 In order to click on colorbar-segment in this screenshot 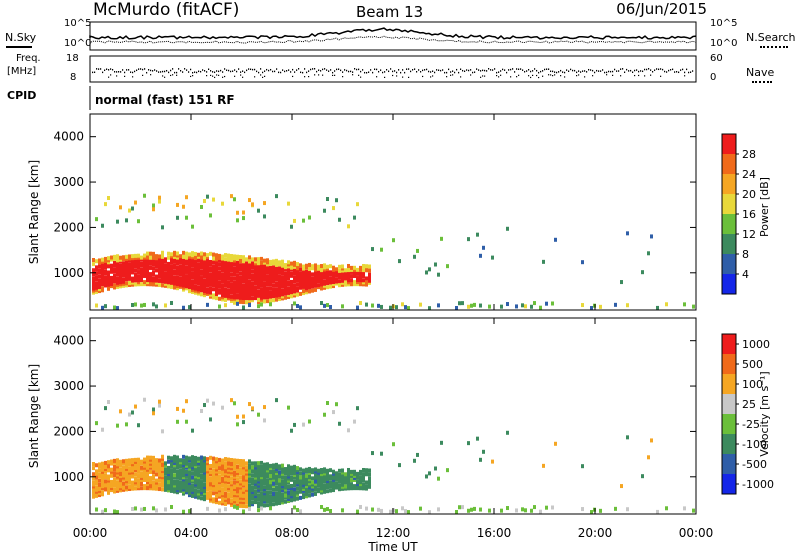, I will do `click(729, 384)`.